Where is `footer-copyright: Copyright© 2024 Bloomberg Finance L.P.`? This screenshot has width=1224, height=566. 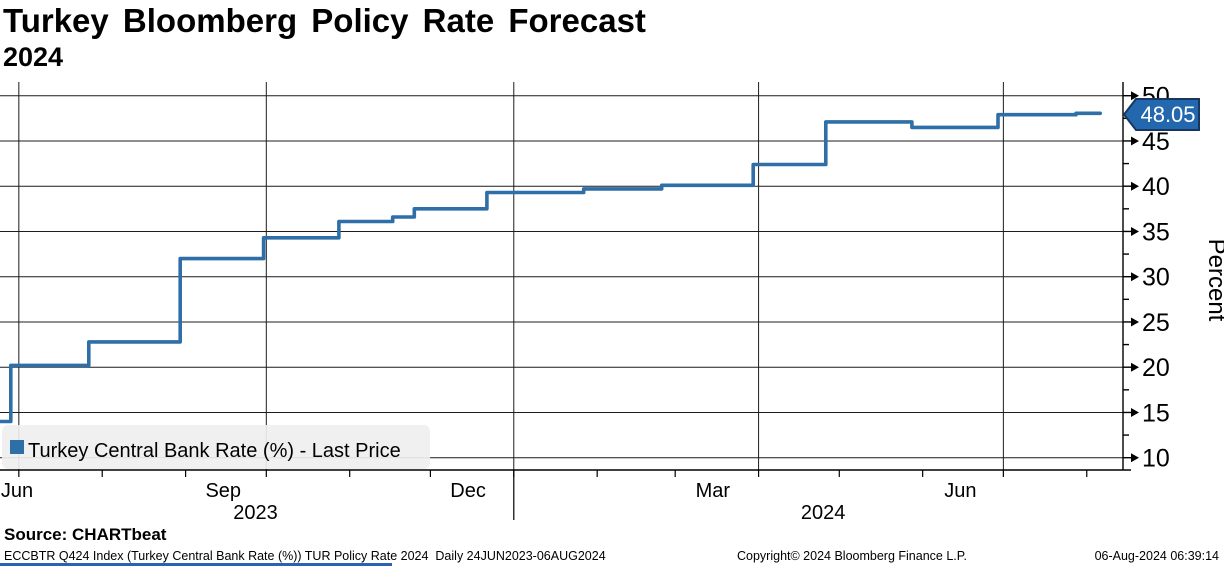 footer-copyright: Copyright© 2024 Bloomberg Finance L.P. is located at coordinates (852, 556).